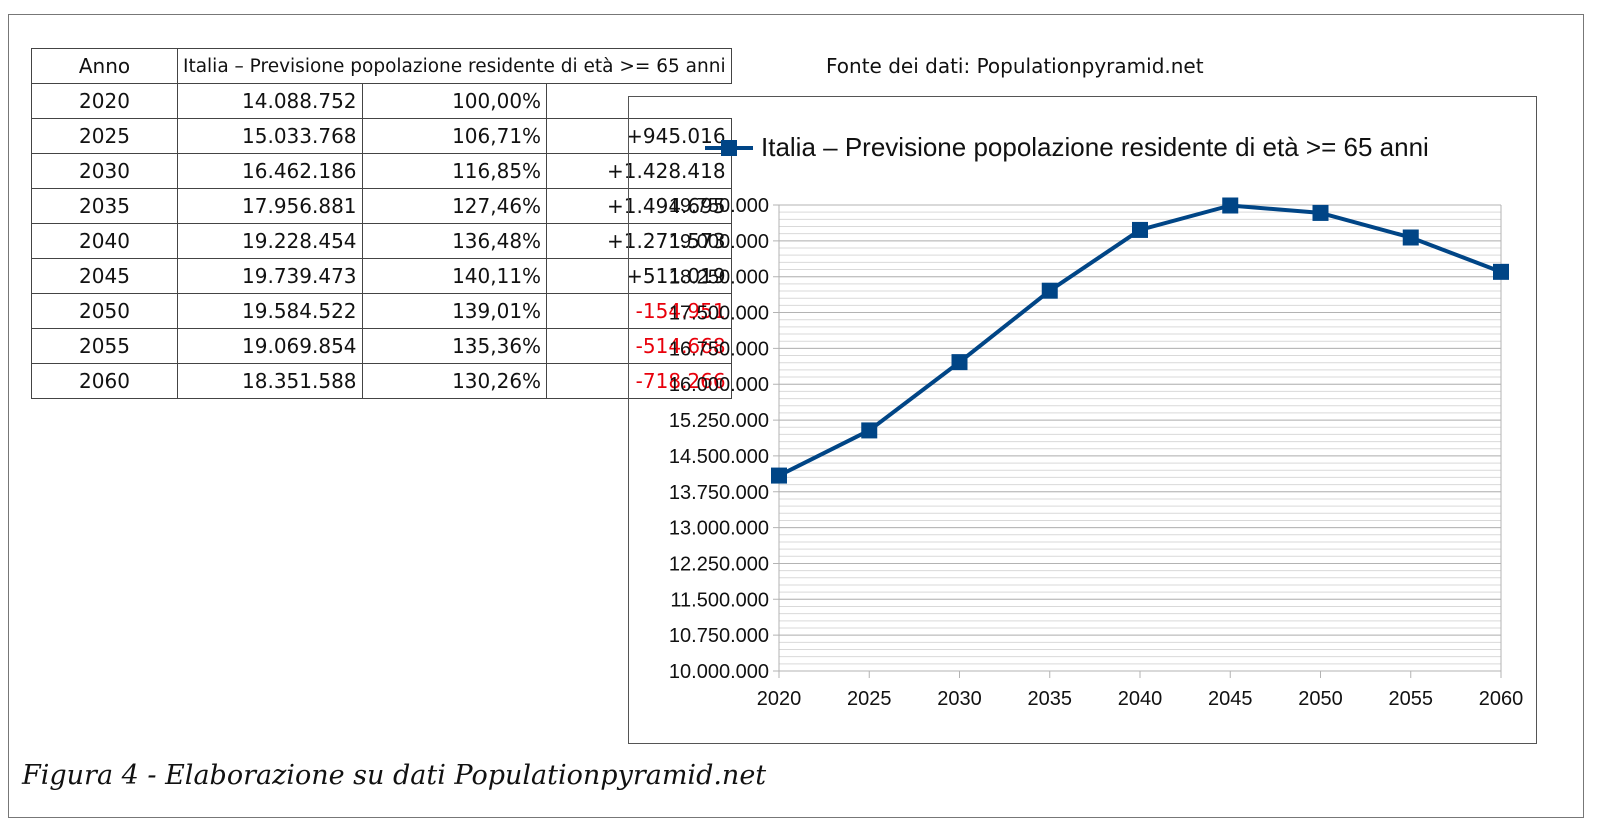 Image resolution: width=1600 pixels, height=829 pixels. Describe the element at coordinates (639, 171) in the screenshot. I see `difference-cell: +1.428.418` at that location.